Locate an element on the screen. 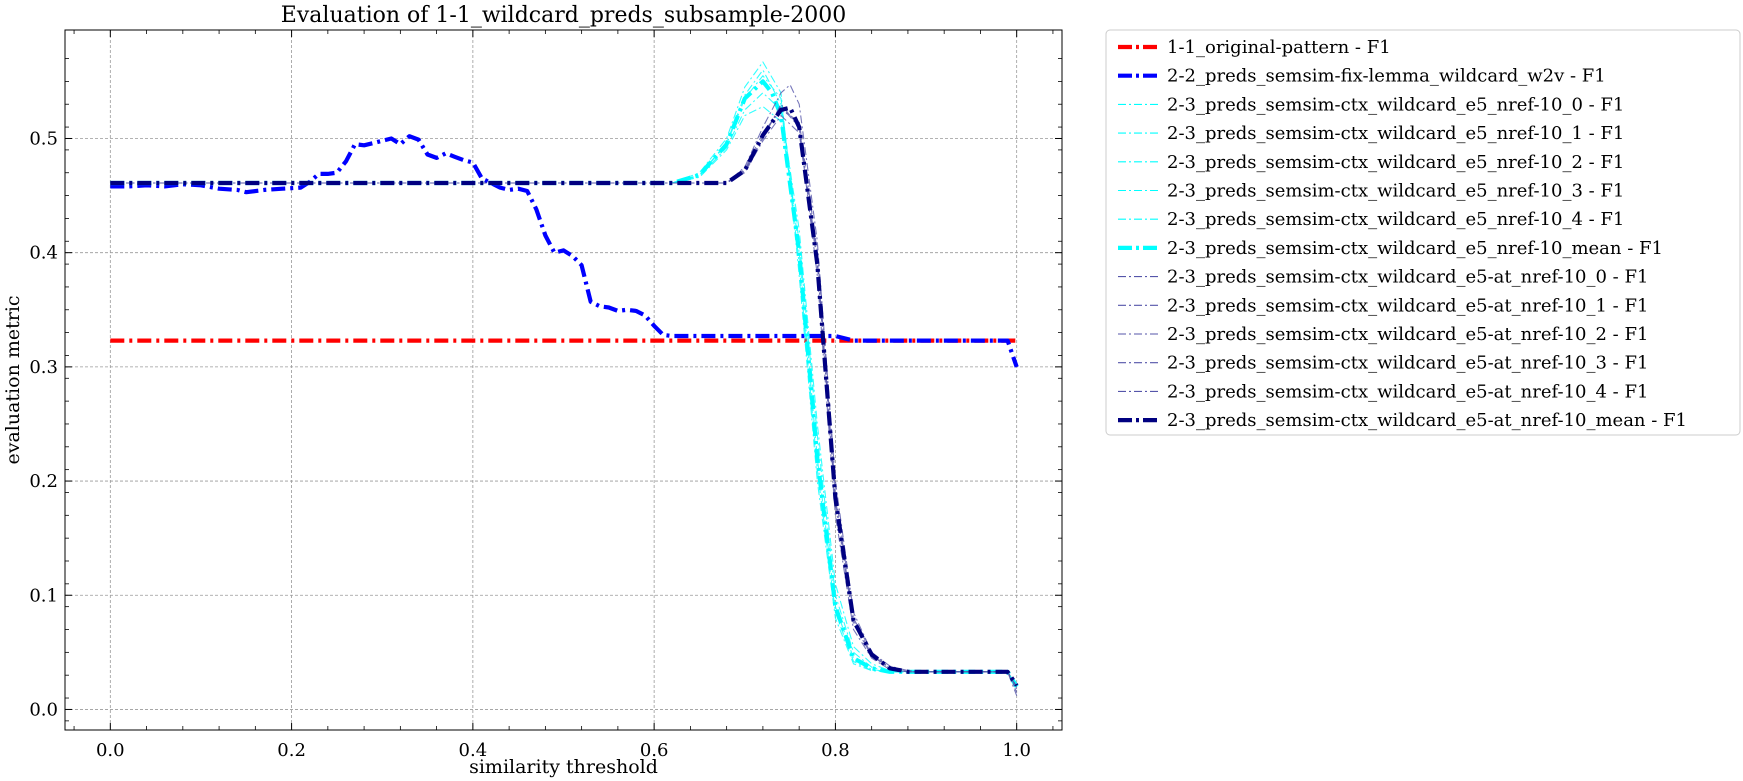 The width and height of the screenshot is (1743, 781). x-tick-label: 0.2 is located at coordinates (291, 750).